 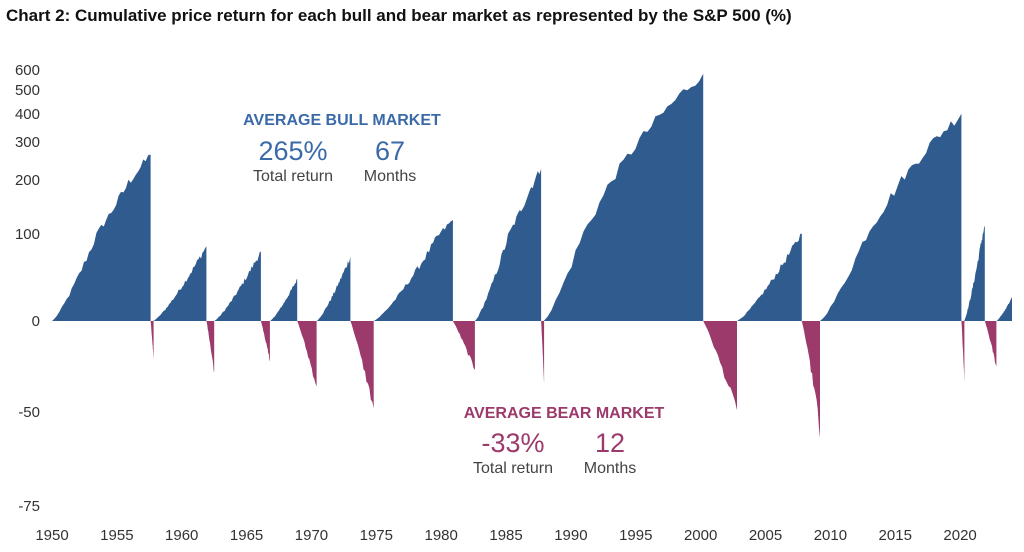 What do you see at coordinates (610, 443) in the screenshot?
I see `bear-months-value: 12` at bounding box center [610, 443].